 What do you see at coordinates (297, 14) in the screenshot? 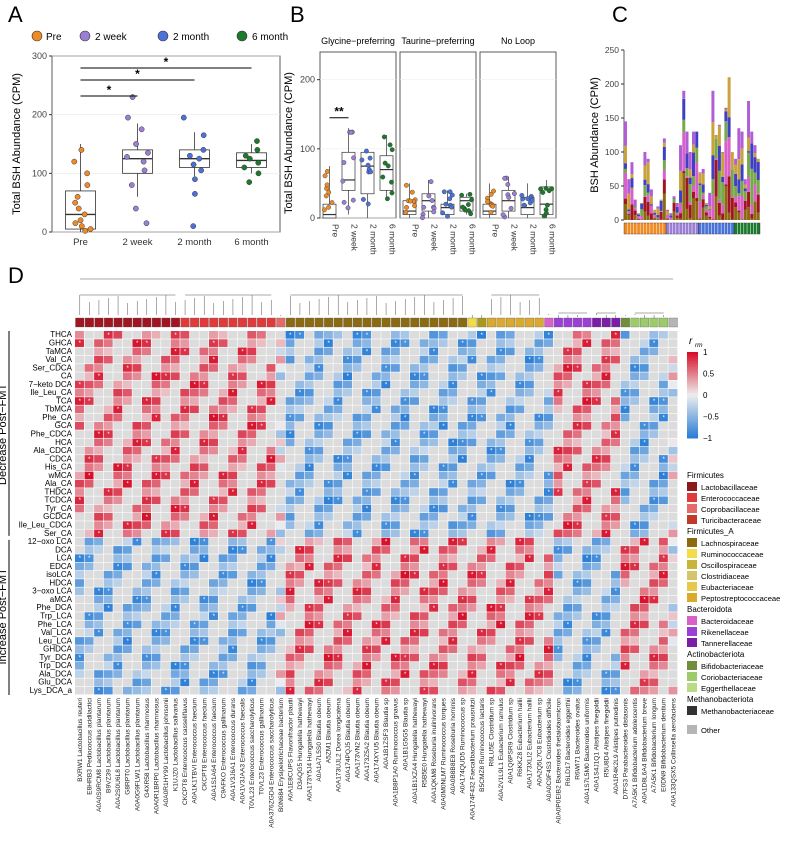
I see `panel-letter-b: B` at bounding box center [297, 14].